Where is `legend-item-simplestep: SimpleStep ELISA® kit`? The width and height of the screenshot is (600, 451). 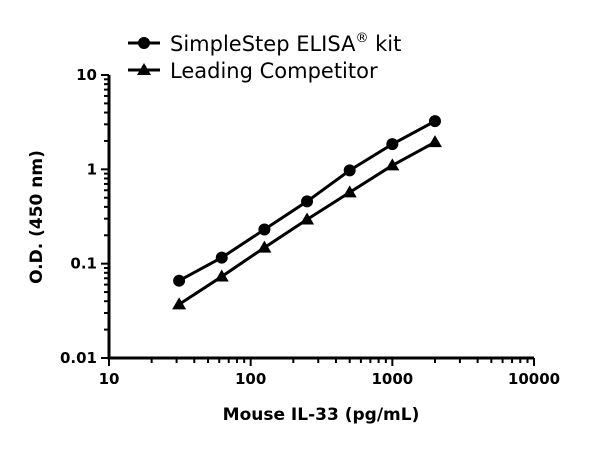 legend-item-simplestep: SimpleStep ELISA® kit is located at coordinates (264, 43).